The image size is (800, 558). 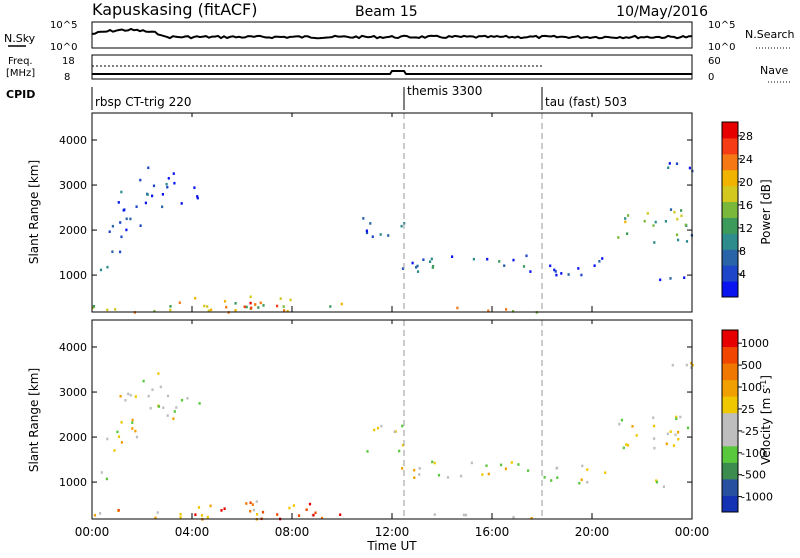 What do you see at coordinates (392, 35) in the screenshot?
I see `noise-panel-frame` at bounding box center [392, 35].